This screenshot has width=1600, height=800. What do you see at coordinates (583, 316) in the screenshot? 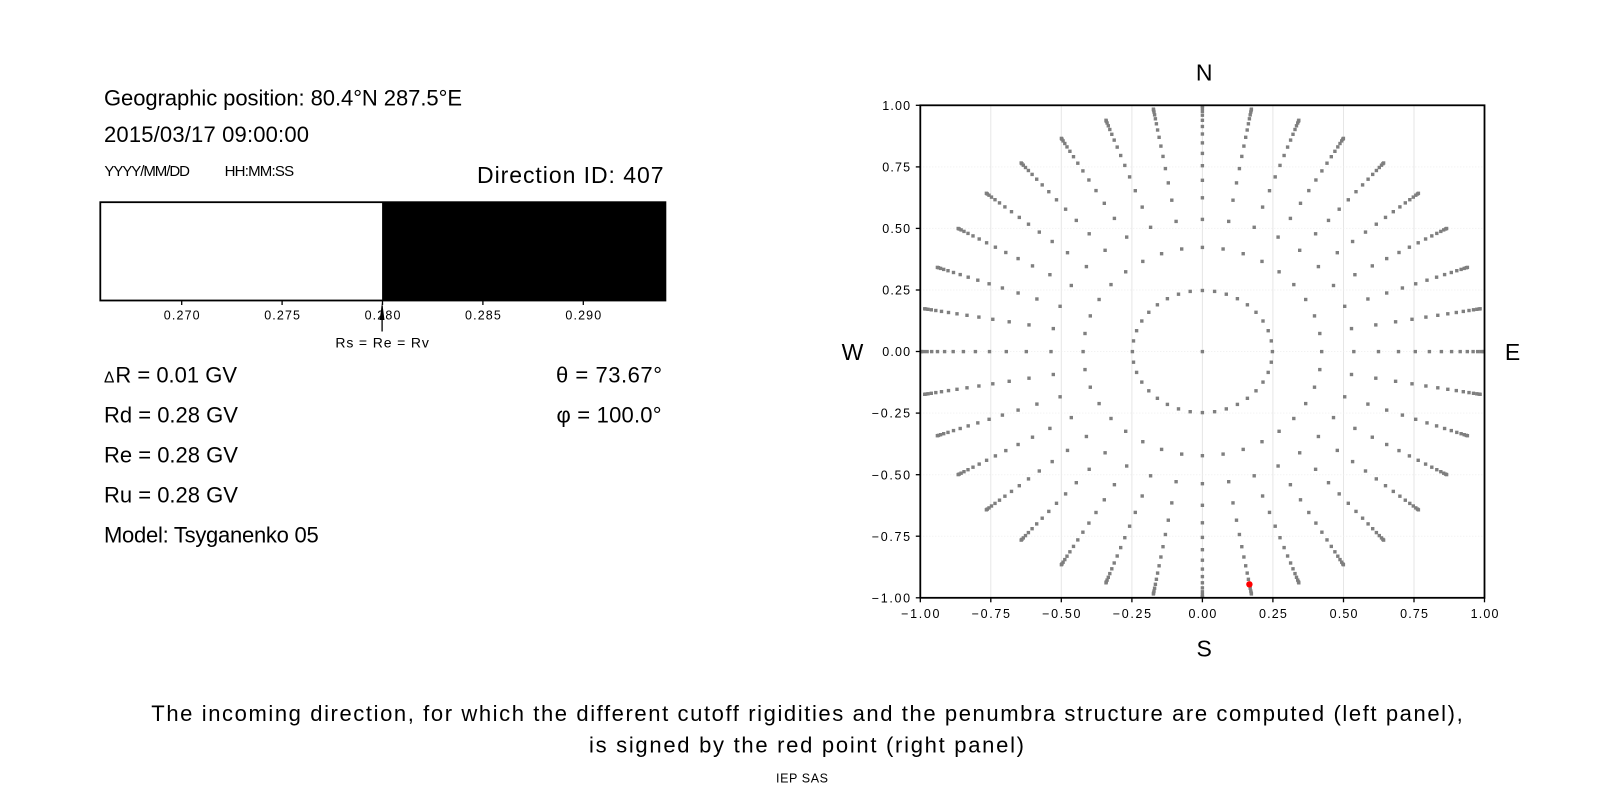
I see `svg-text: 0.290` at bounding box center [583, 316].